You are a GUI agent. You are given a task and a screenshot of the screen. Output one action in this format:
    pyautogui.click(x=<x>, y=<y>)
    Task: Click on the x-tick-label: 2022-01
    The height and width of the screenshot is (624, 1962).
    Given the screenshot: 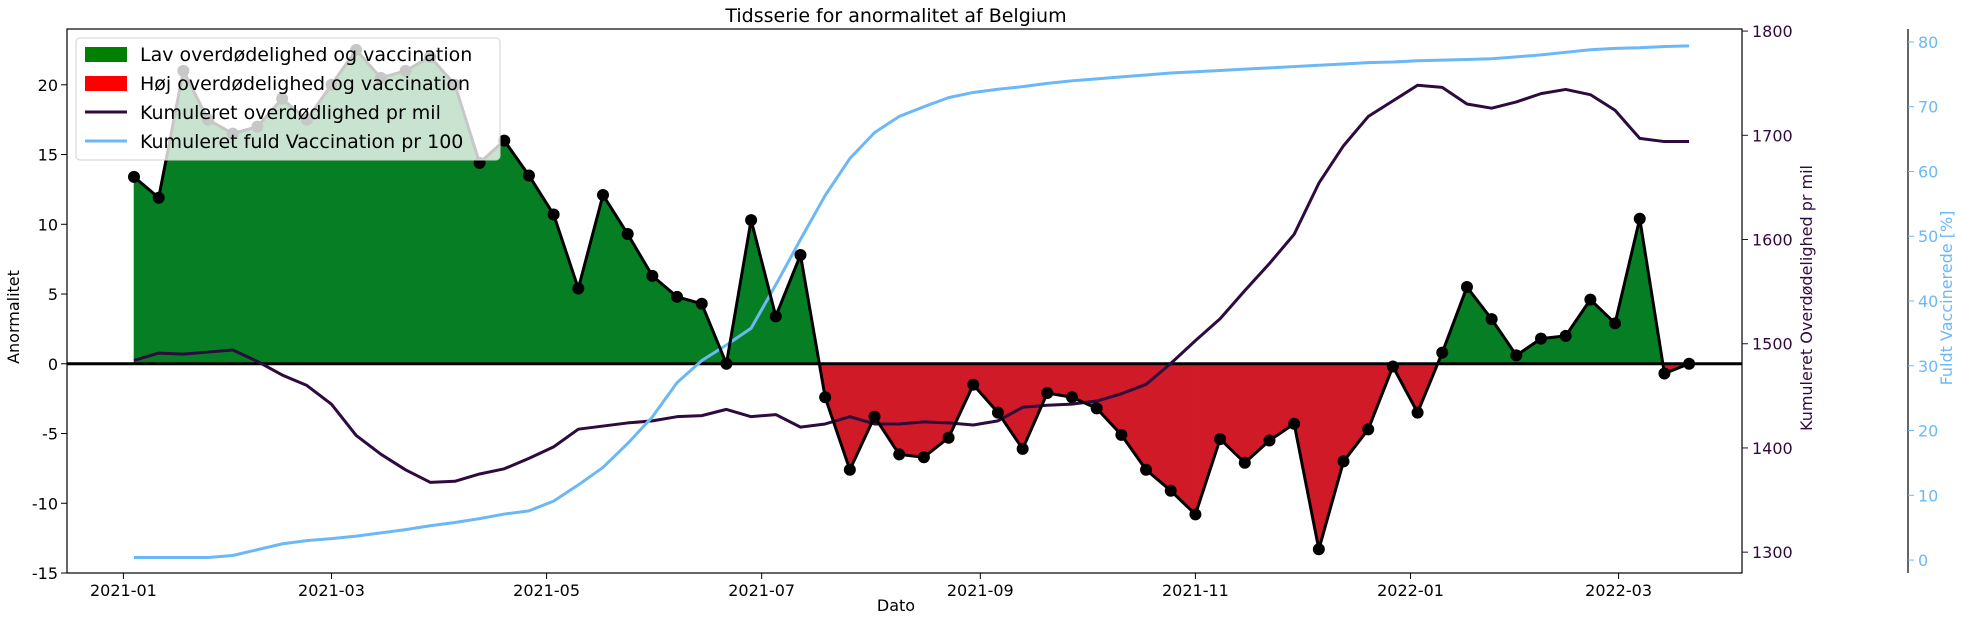 What is the action you would take?
    pyautogui.click(x=1410, y=590)
    